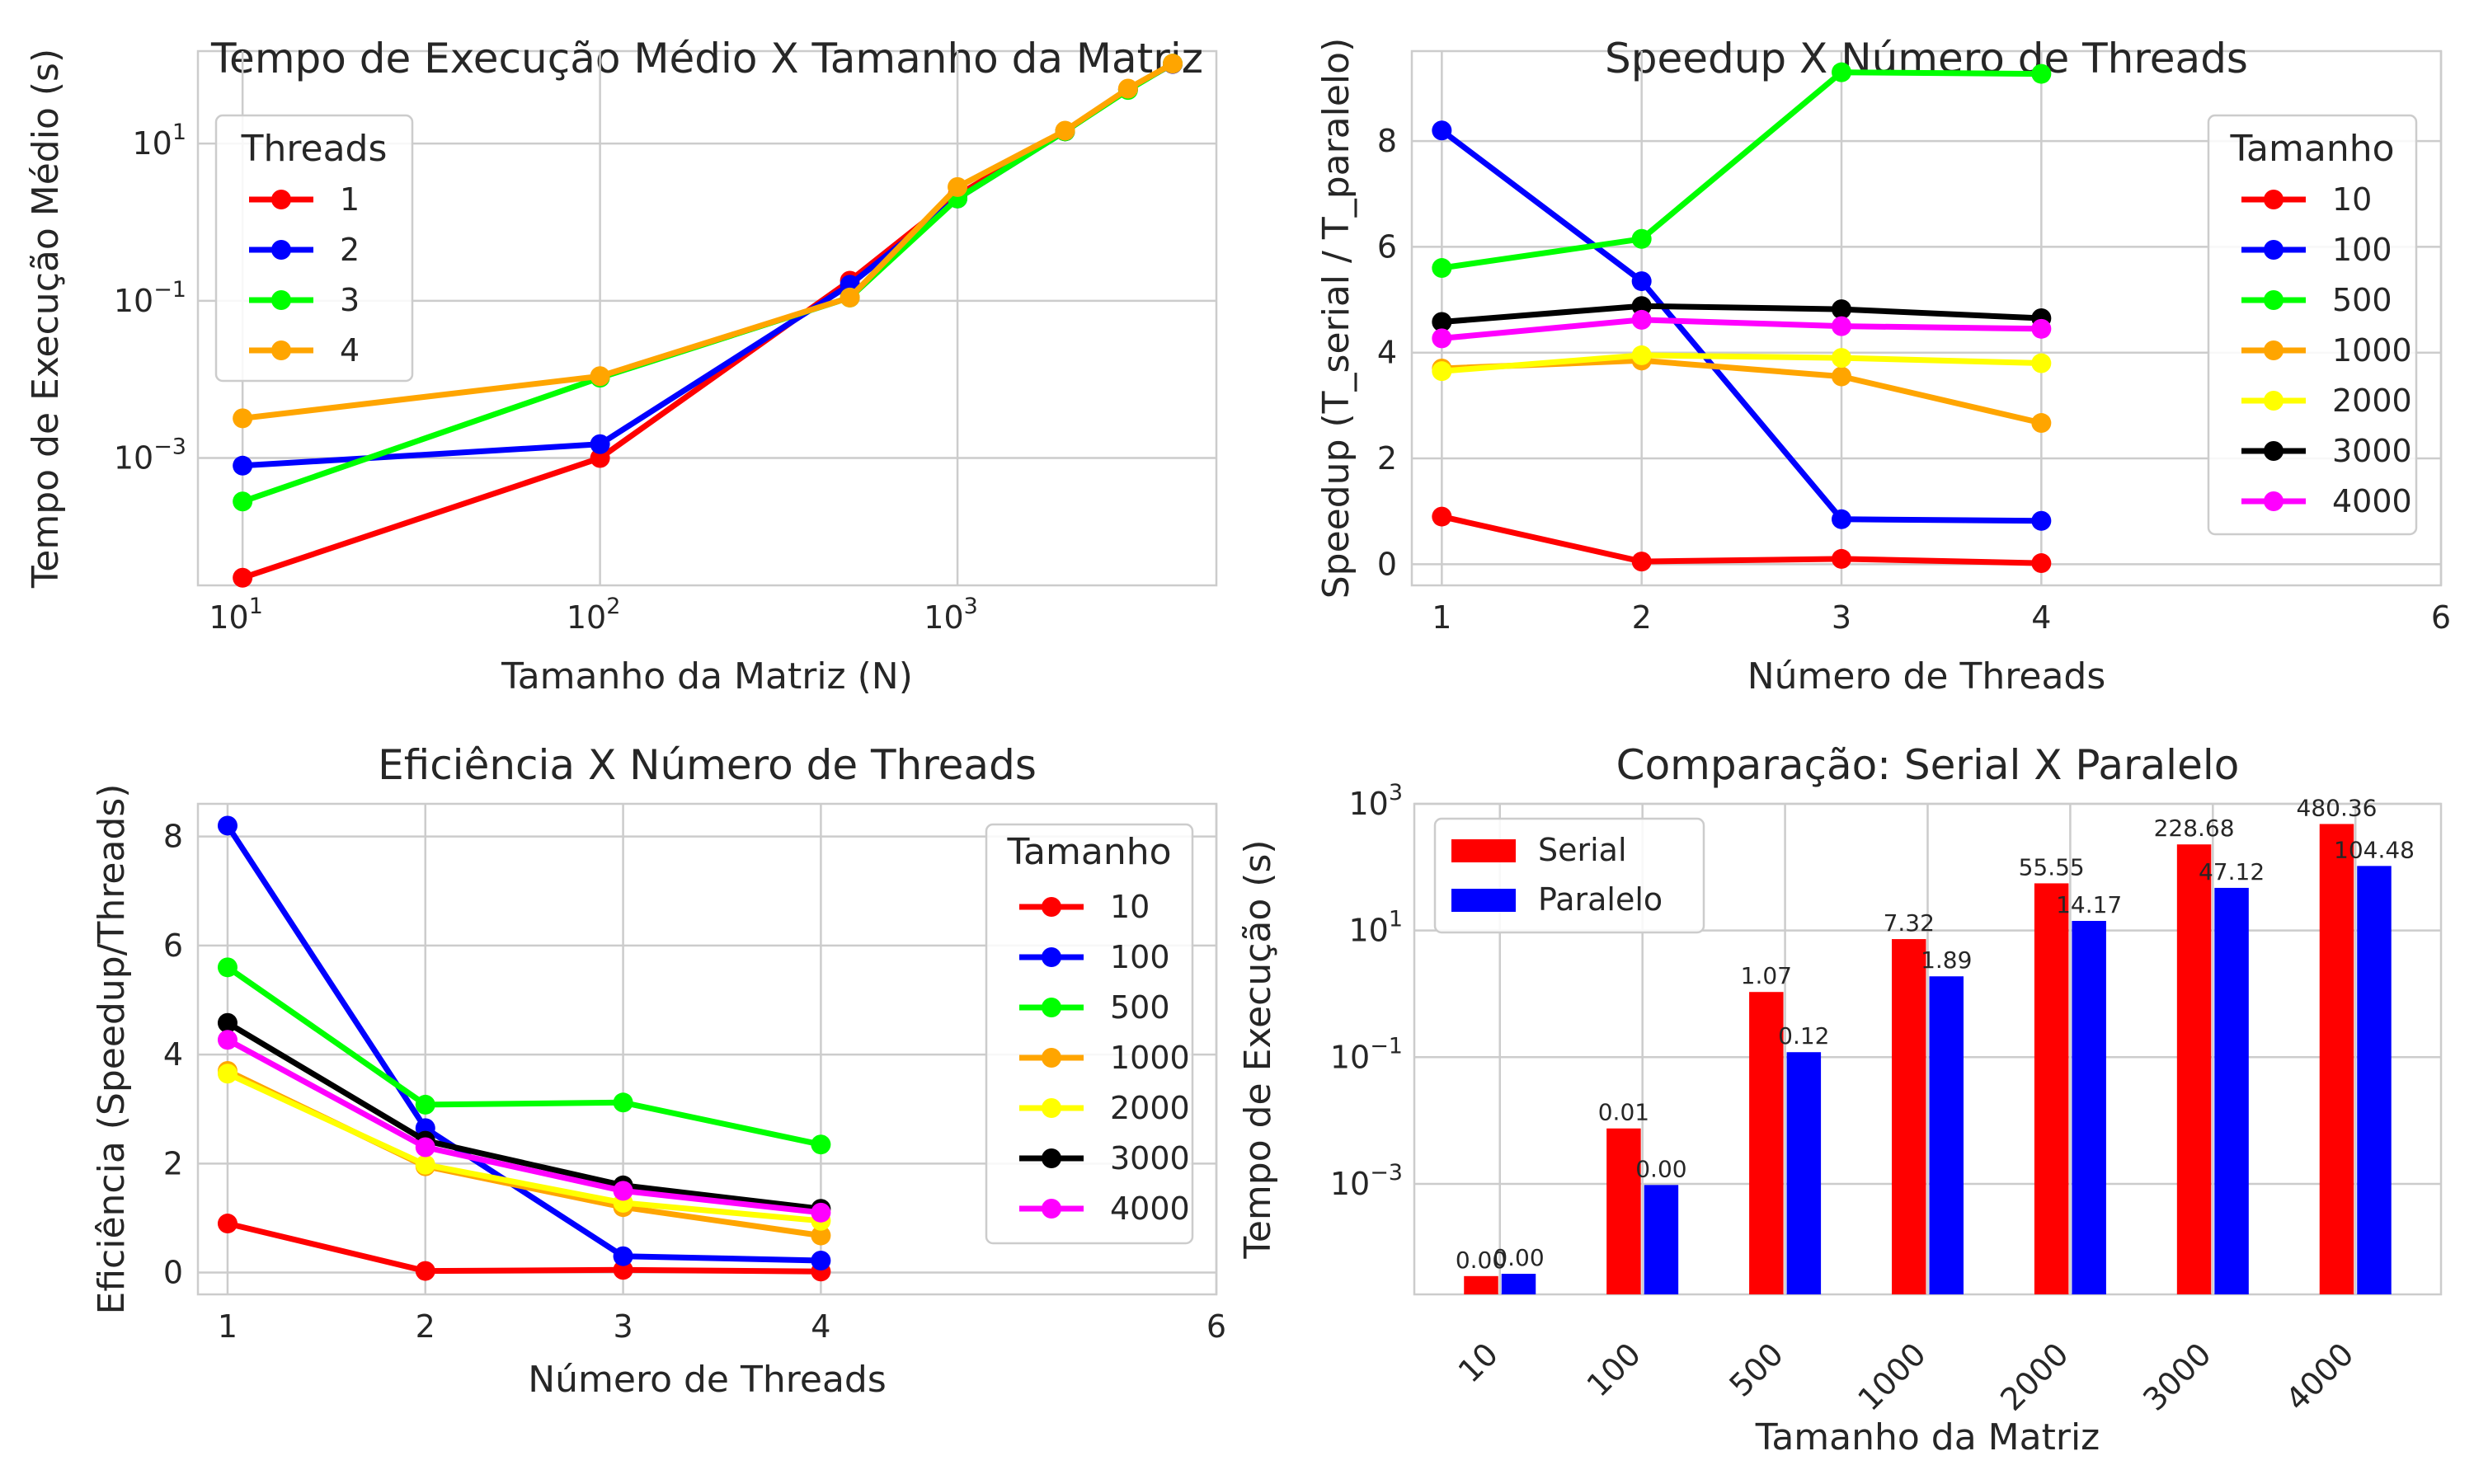  What do you see at coordinates (159, 141) in the screenshot?
I see `y-tick-label: 10¹` at bounding box center [159, 141].